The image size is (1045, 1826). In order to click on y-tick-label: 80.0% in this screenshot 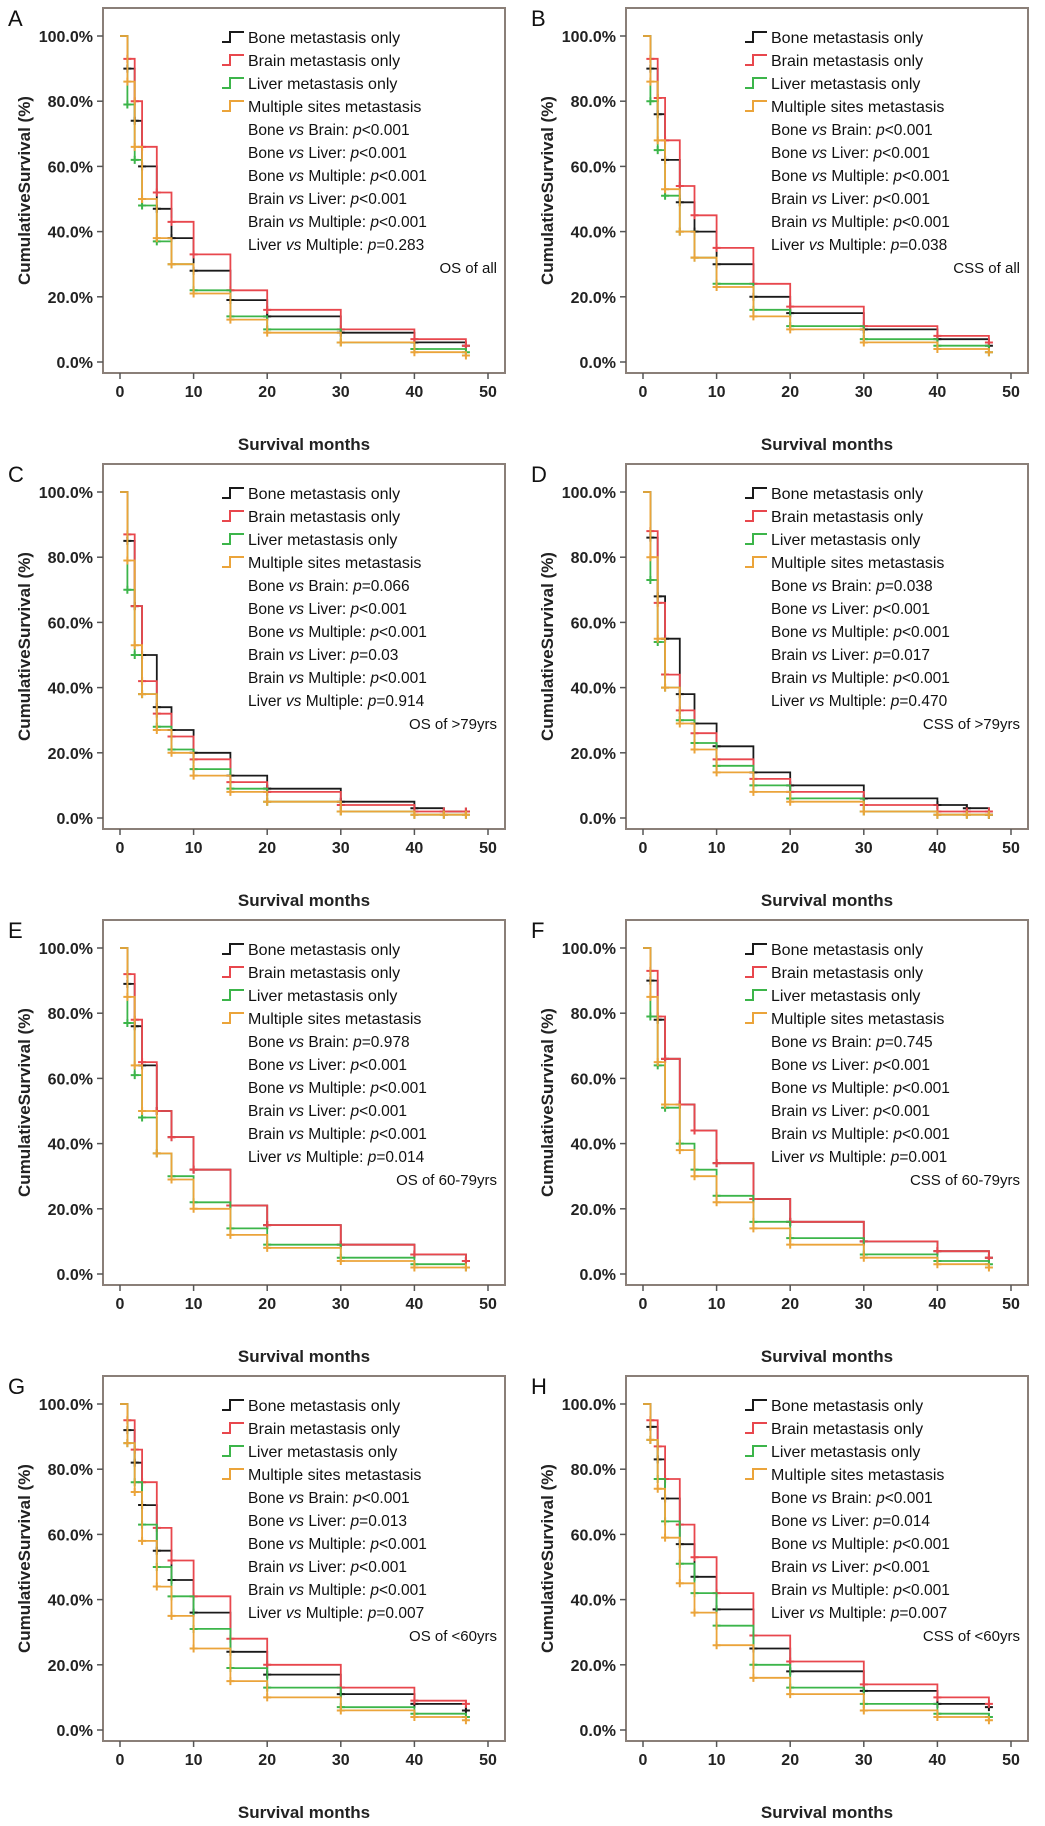, I will do `click(593, 1014)`.